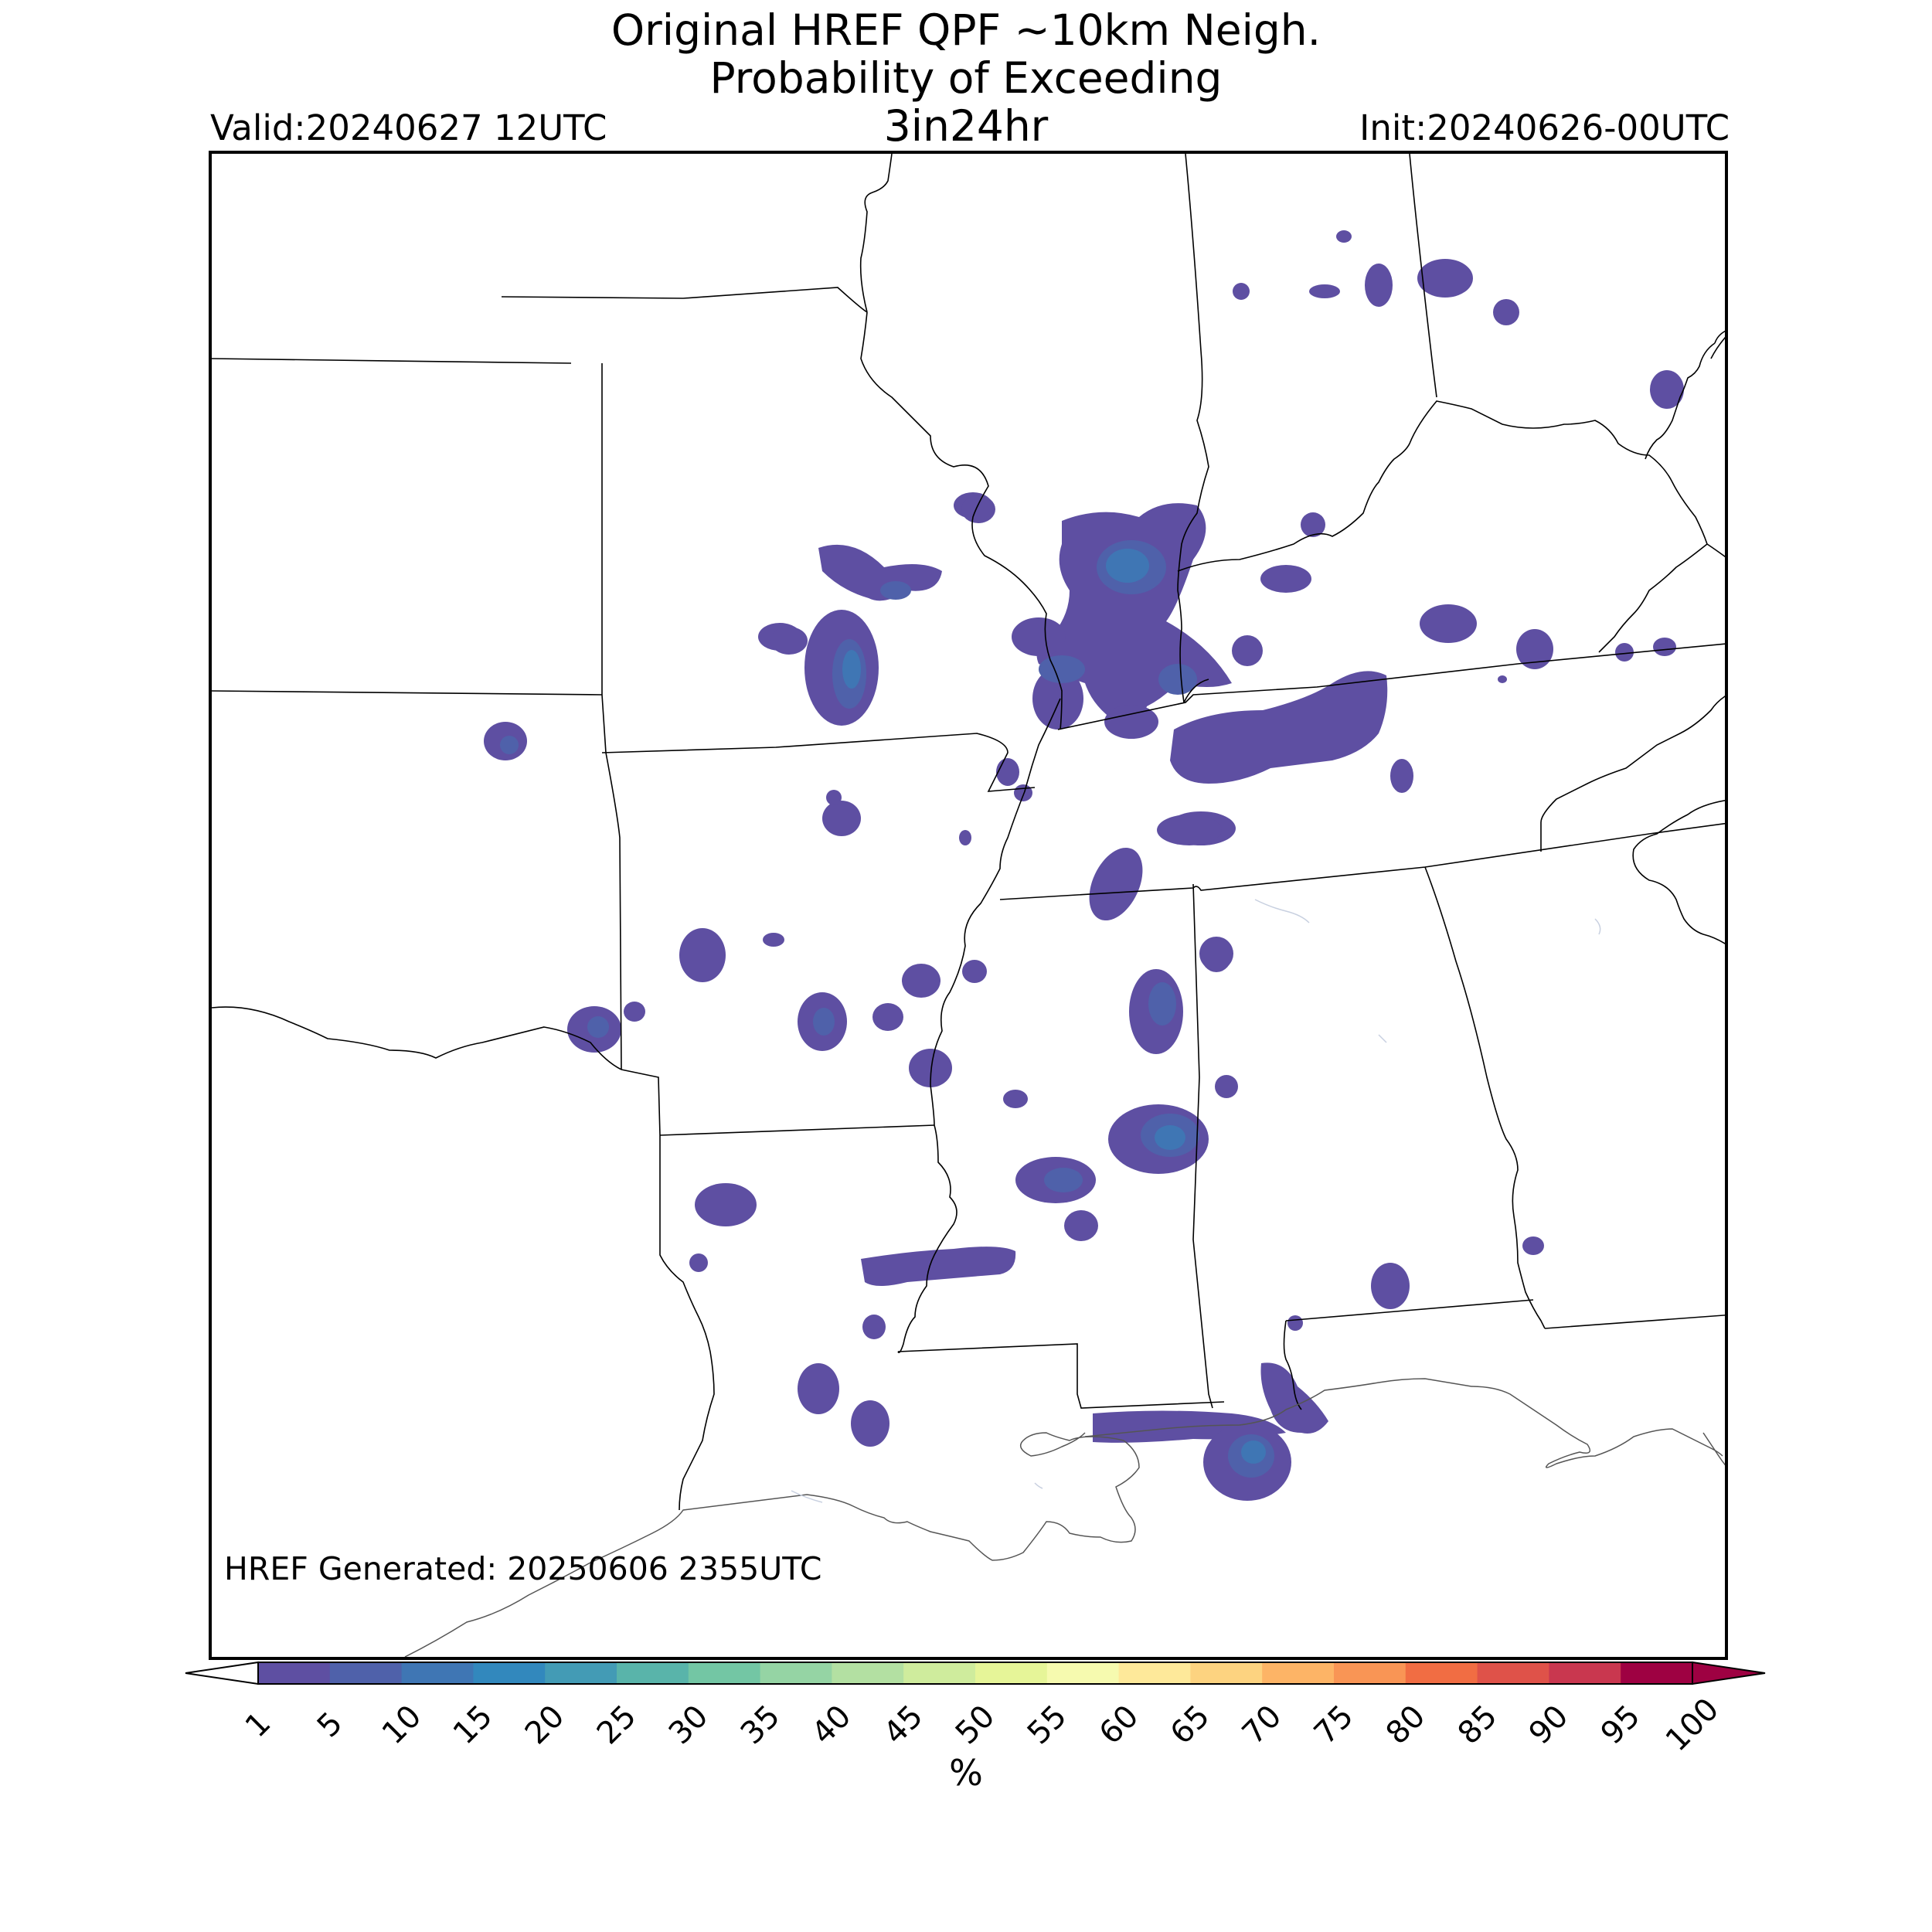  Describe the element at coordinates (545, 1725) in the screenshot. I see `colorbar-tick-label: 20` at that location.